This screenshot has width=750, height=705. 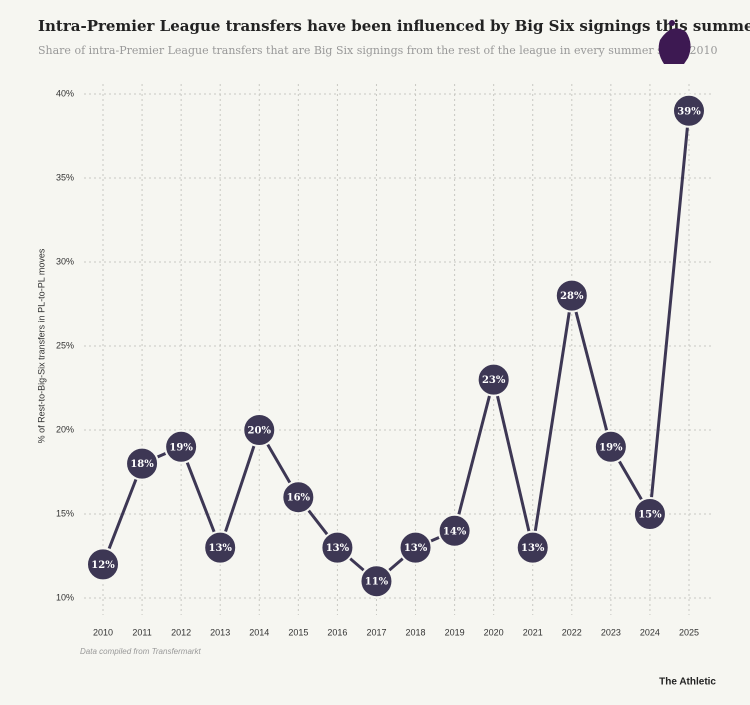 What do you see at coordinates (220, 632) in the screenshot?
I see `x-tick-label: 2013` at bounding box center [220, 632].